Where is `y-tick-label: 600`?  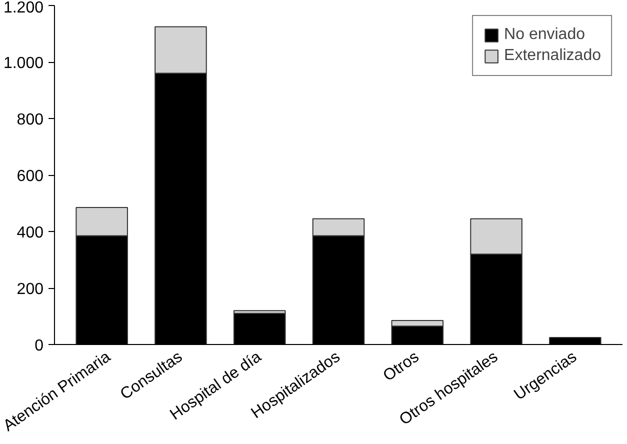 y-tick-label: 600 is located at coordinates (30, 176).